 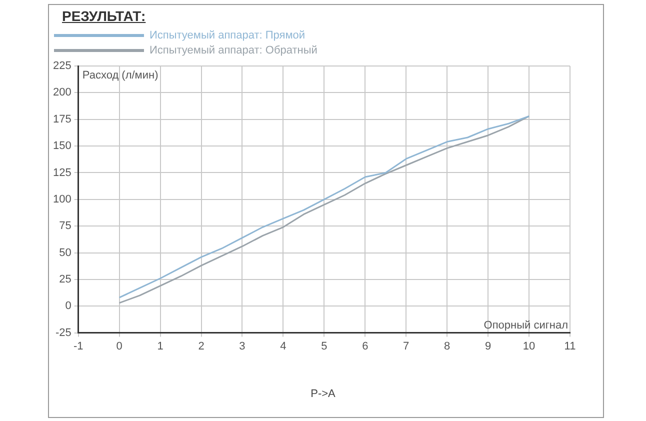 What do you see at coordinates (406, 346) in the screenshot?
I see `x-tick-label: 7` at bounding box center [406, 346].